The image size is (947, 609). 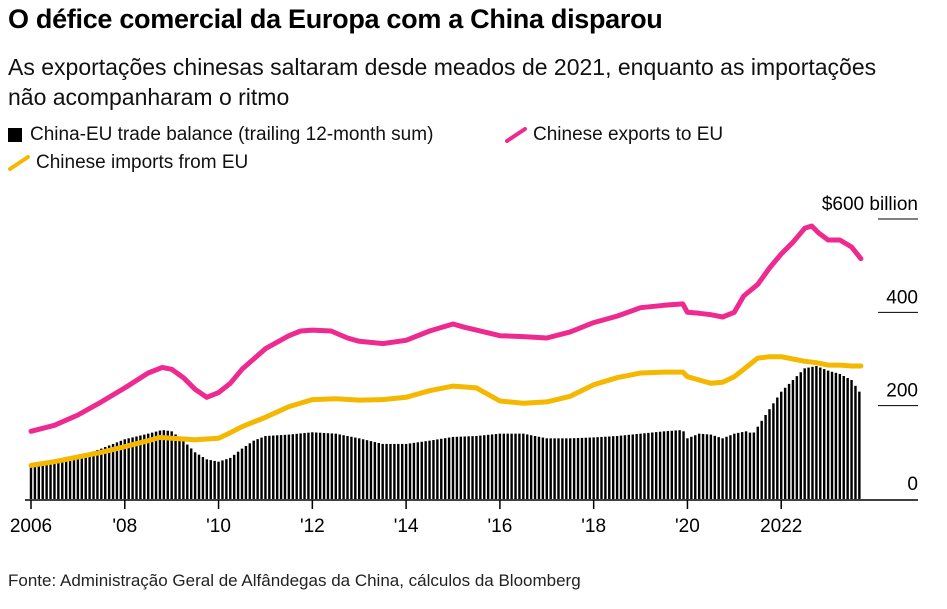 I want to click on x-tick-label: '20, so click(x=687, y=526).